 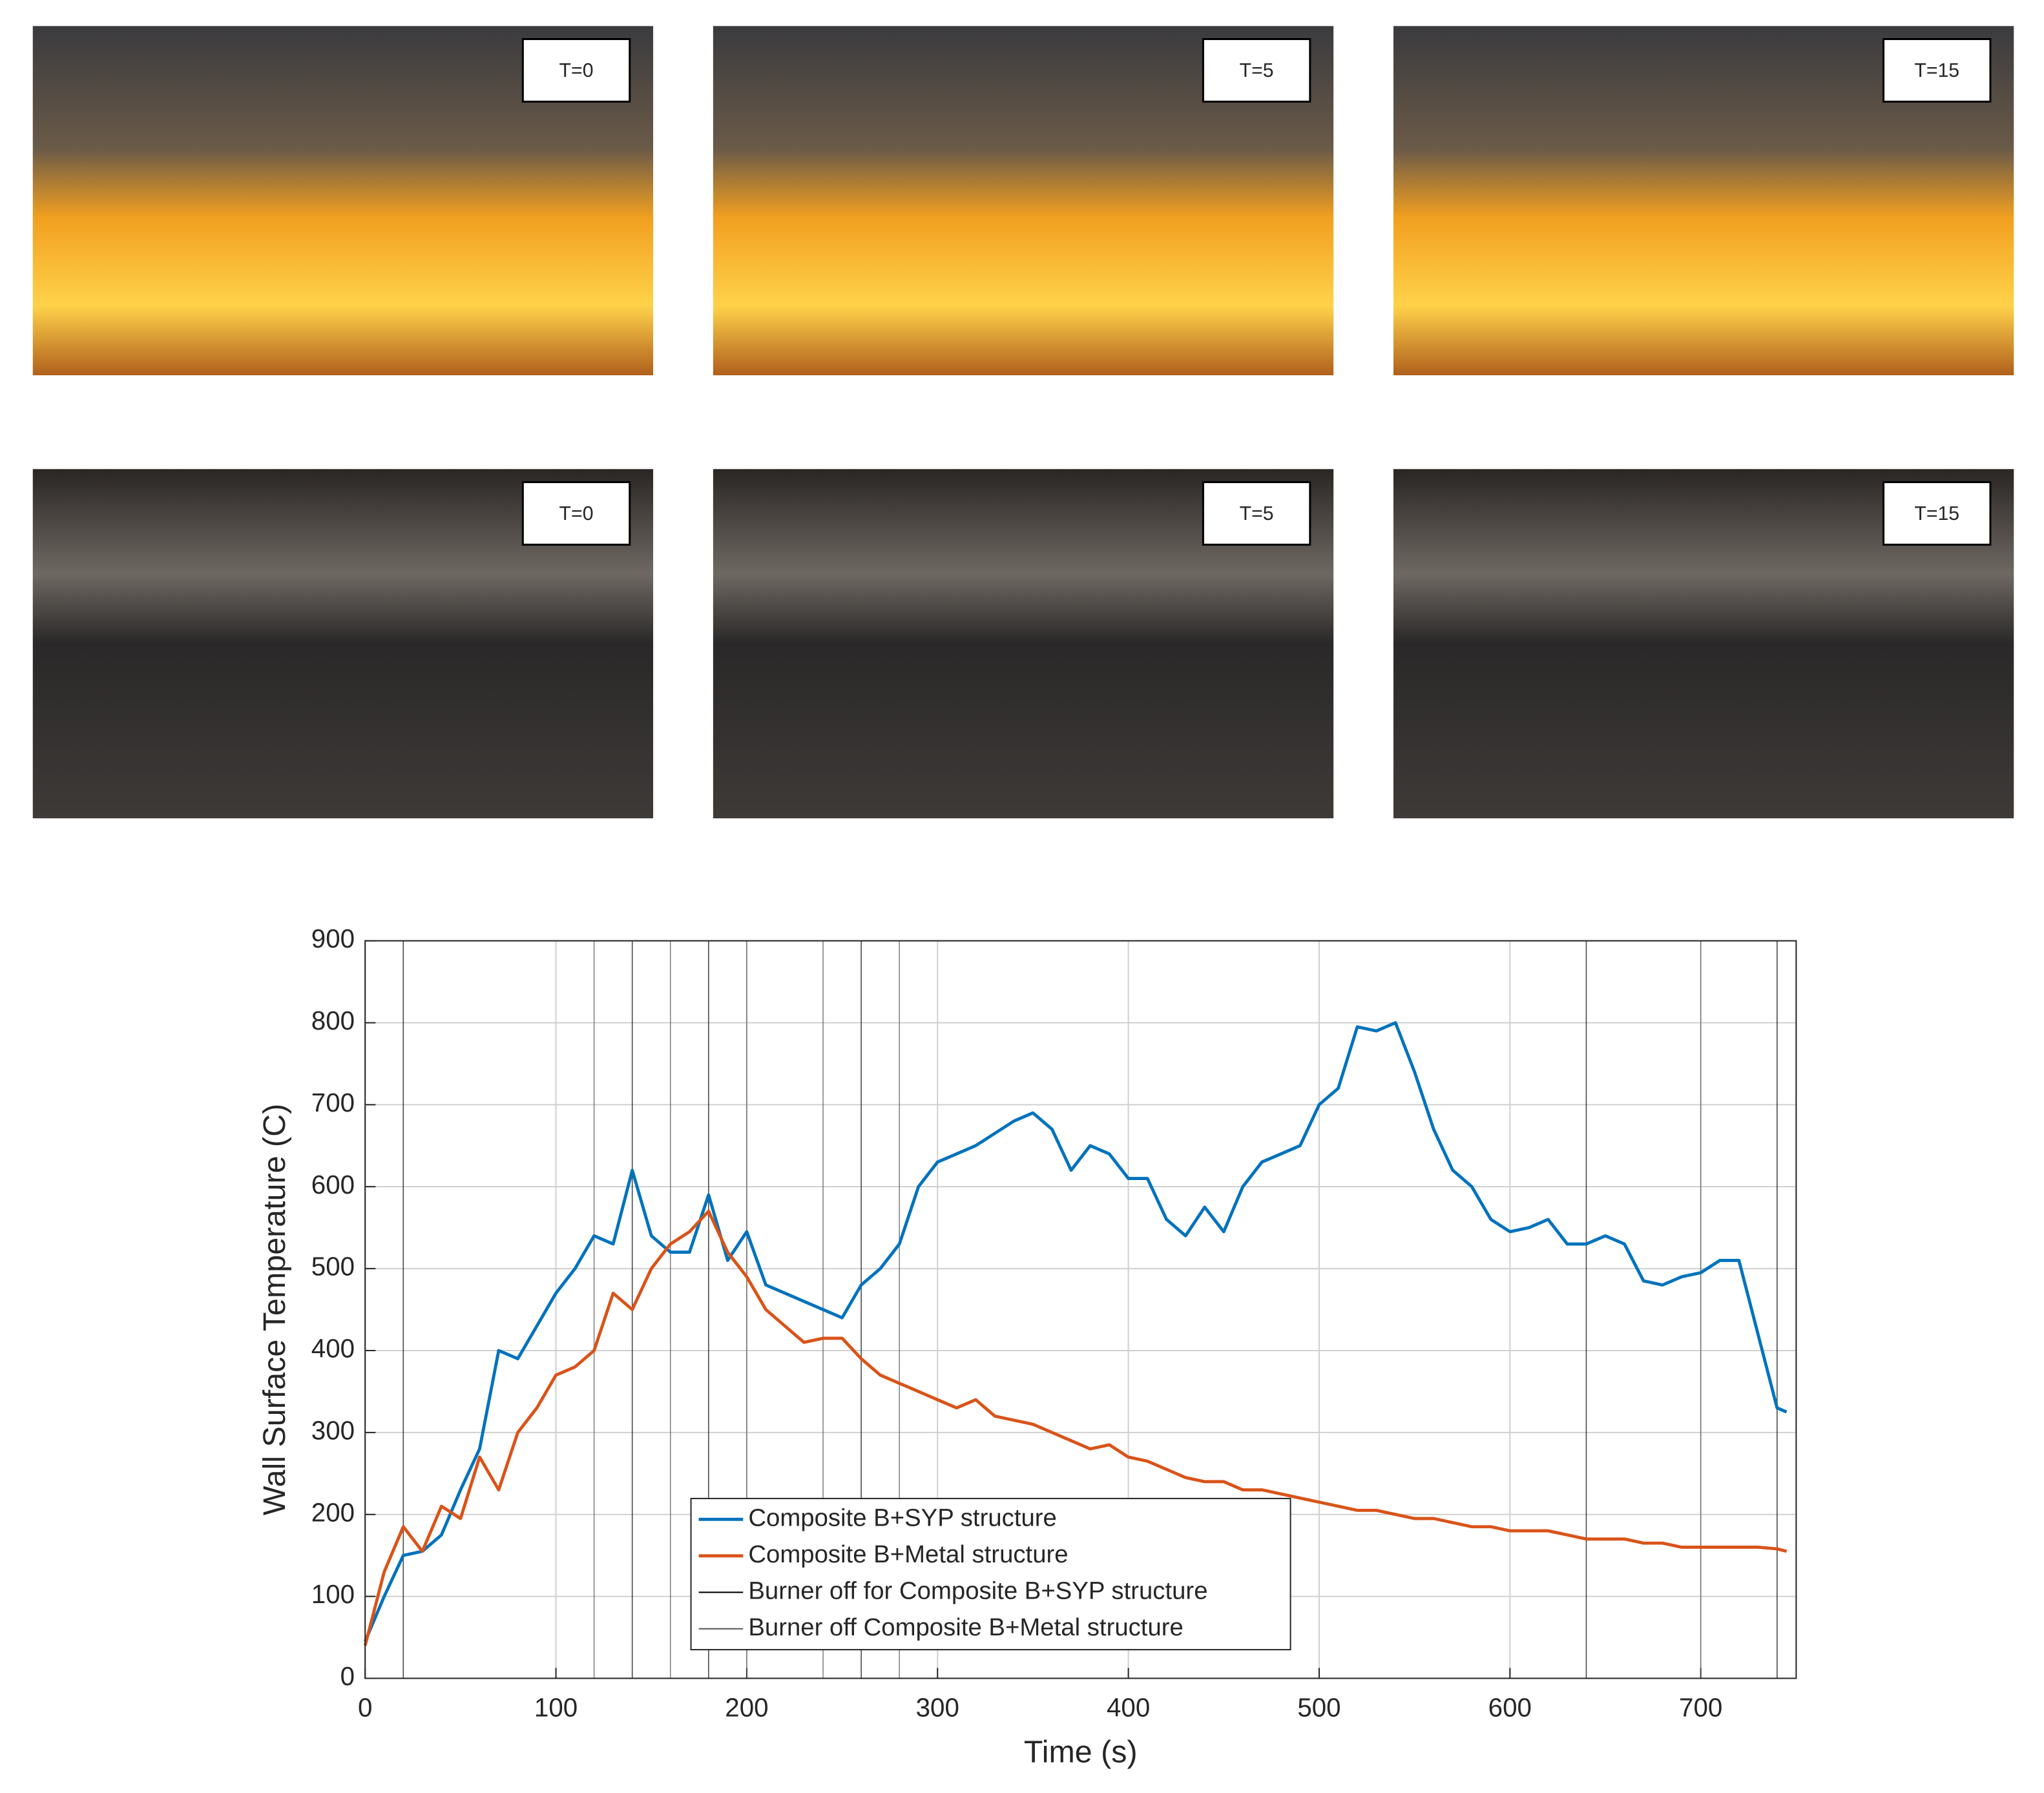 I want to click on y-tick-label: 200, so click(x=333, y=1512).